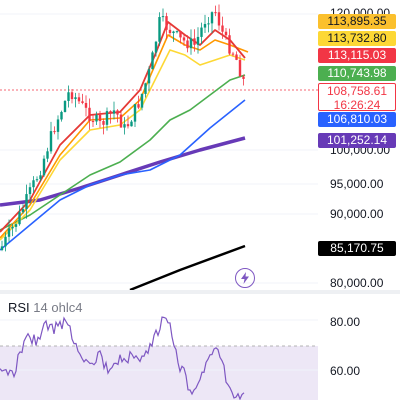 This screenshot has width=400, height=400. Describe the element at coordinates (200, 292) in the screenshot. I see `pane-divider` at that location.